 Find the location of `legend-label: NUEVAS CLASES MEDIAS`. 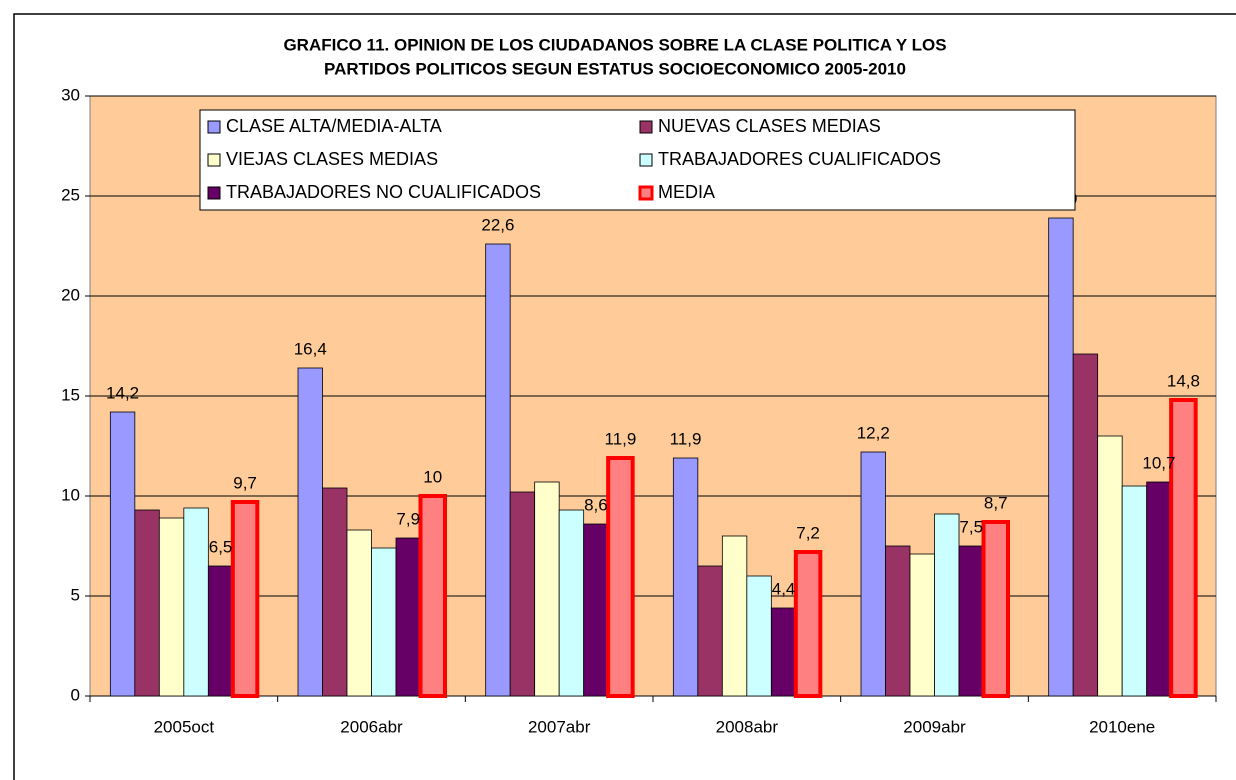

legend-label: NUEVAS CLASES MEDIAS is located at coordinates (769, 126).